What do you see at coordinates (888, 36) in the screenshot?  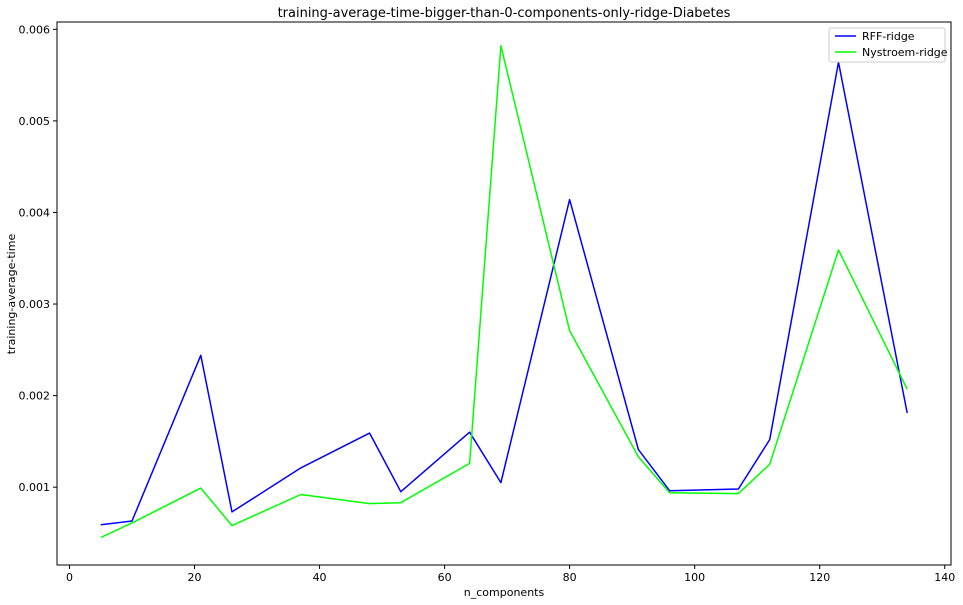 I see `legend-label-rff-ridge: RFF-ridge` at bounding box center [888, 36].